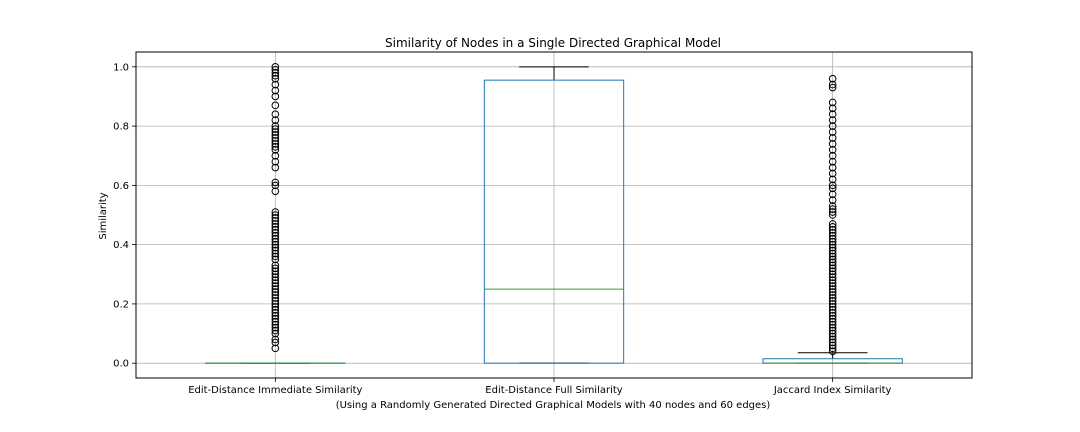 Image resolution: width=1080 pixels, height=432 pixels. I want to click on y-tick-label: 1.0, so click(121, 67).